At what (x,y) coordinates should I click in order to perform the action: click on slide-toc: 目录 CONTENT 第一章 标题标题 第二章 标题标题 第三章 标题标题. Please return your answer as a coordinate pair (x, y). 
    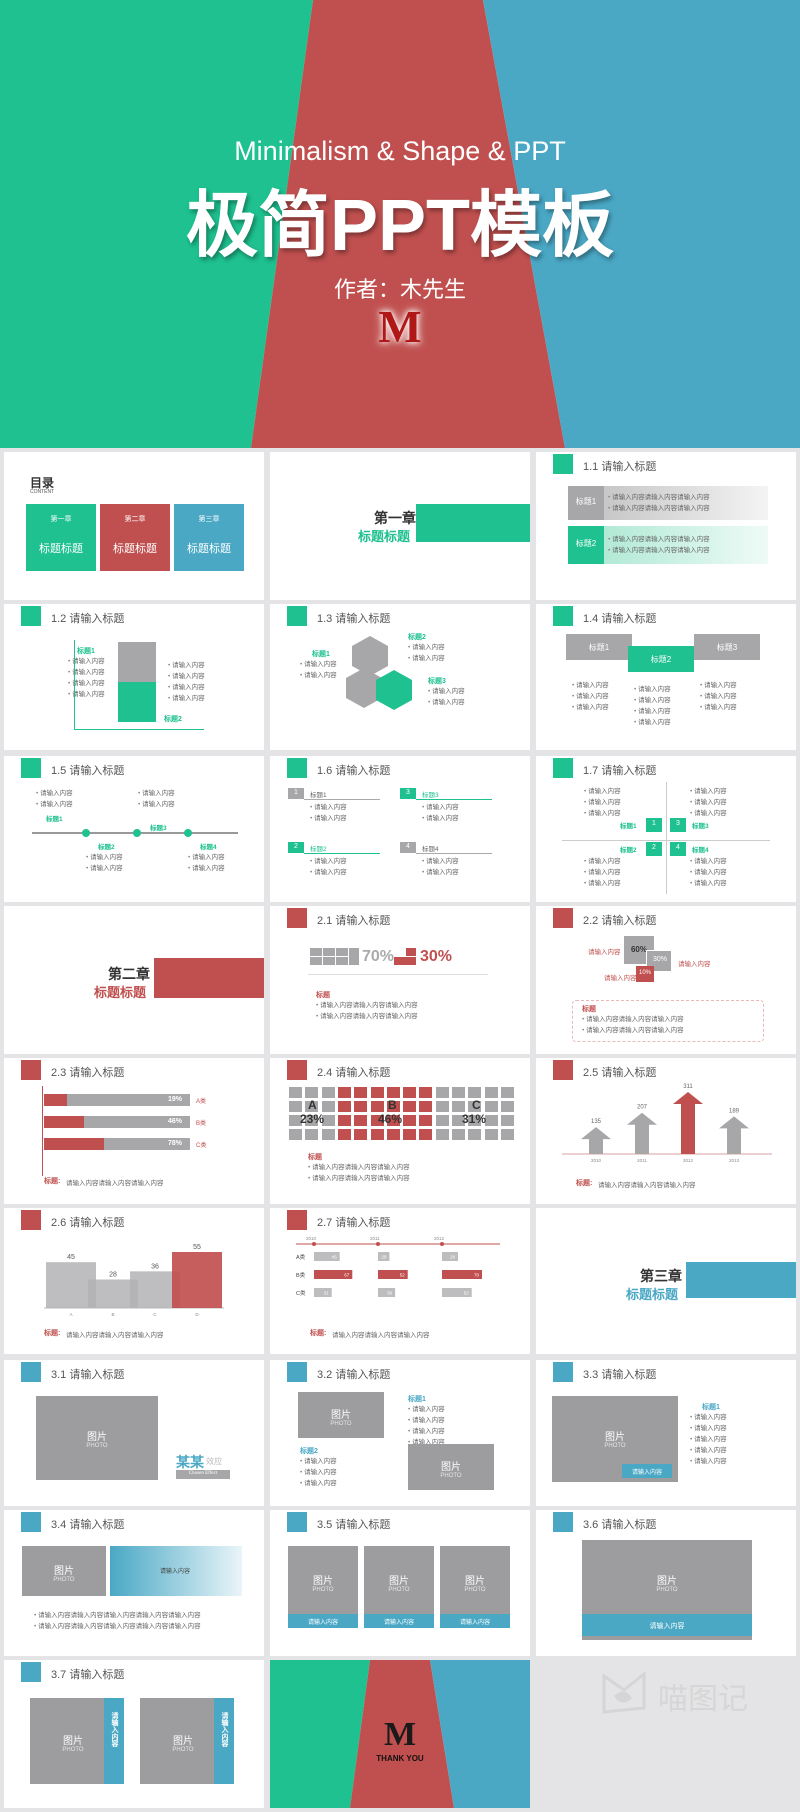
    Looking at the image, I should click on (134, 526).